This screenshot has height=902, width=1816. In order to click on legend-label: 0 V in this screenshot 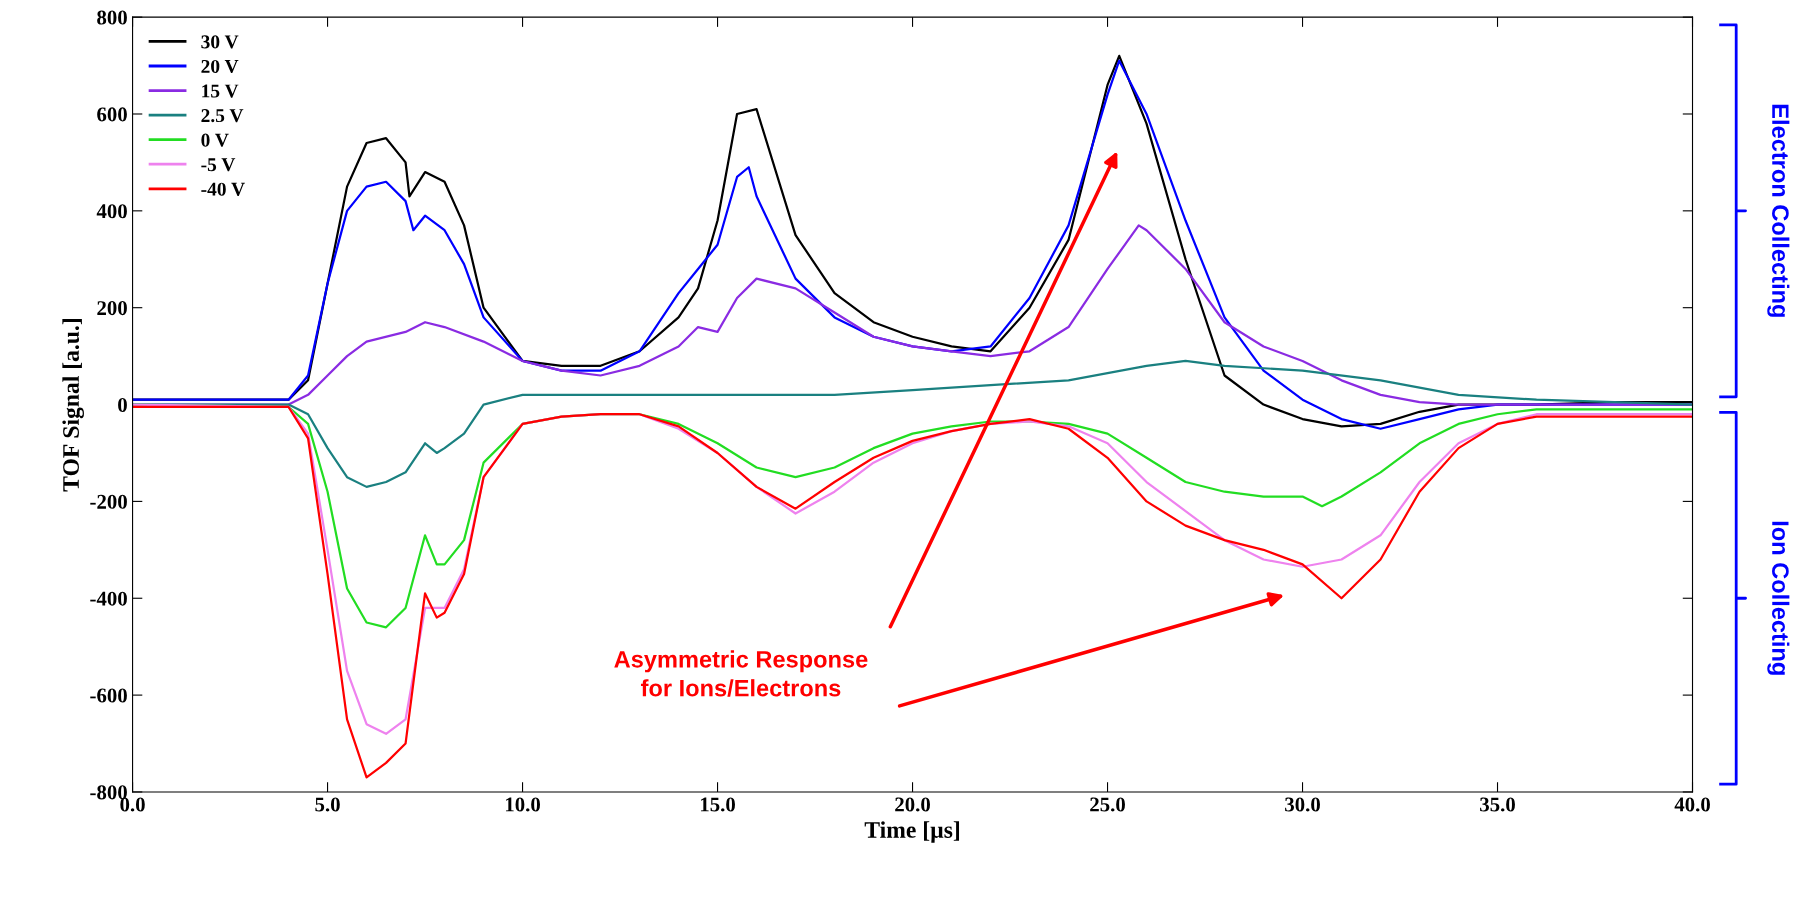, I will do `click(215, 140)`.